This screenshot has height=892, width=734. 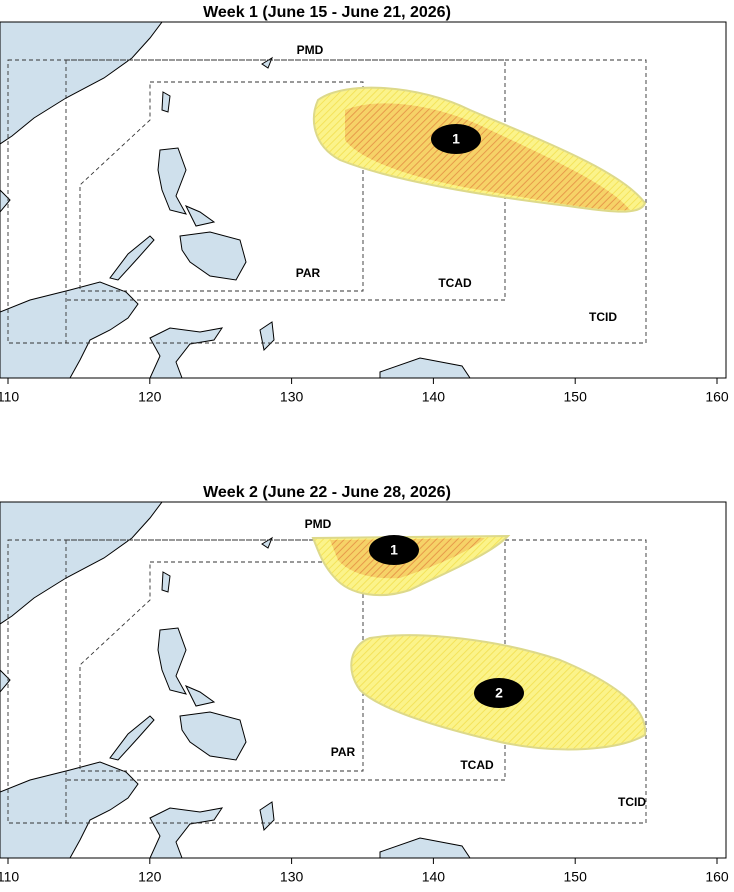 What do you see at coordinates (487, 157) in the screenshot?
I see `forecast-area-high` at bounding box center [487, 157].